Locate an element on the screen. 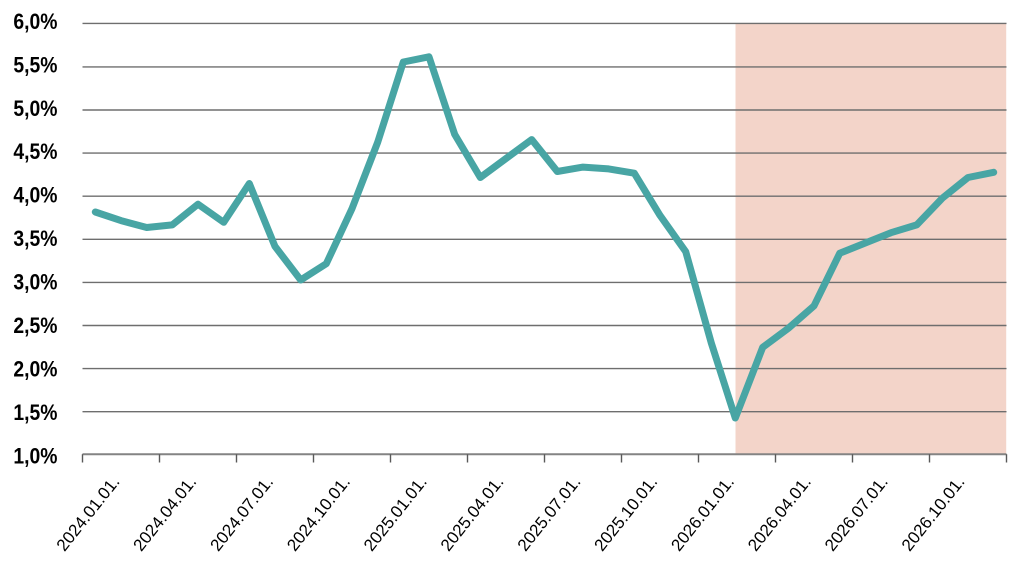 The width and height of the screenshot is (1024, 564). svg-text: 2024.10.01. is located at coordinates (318, 514).